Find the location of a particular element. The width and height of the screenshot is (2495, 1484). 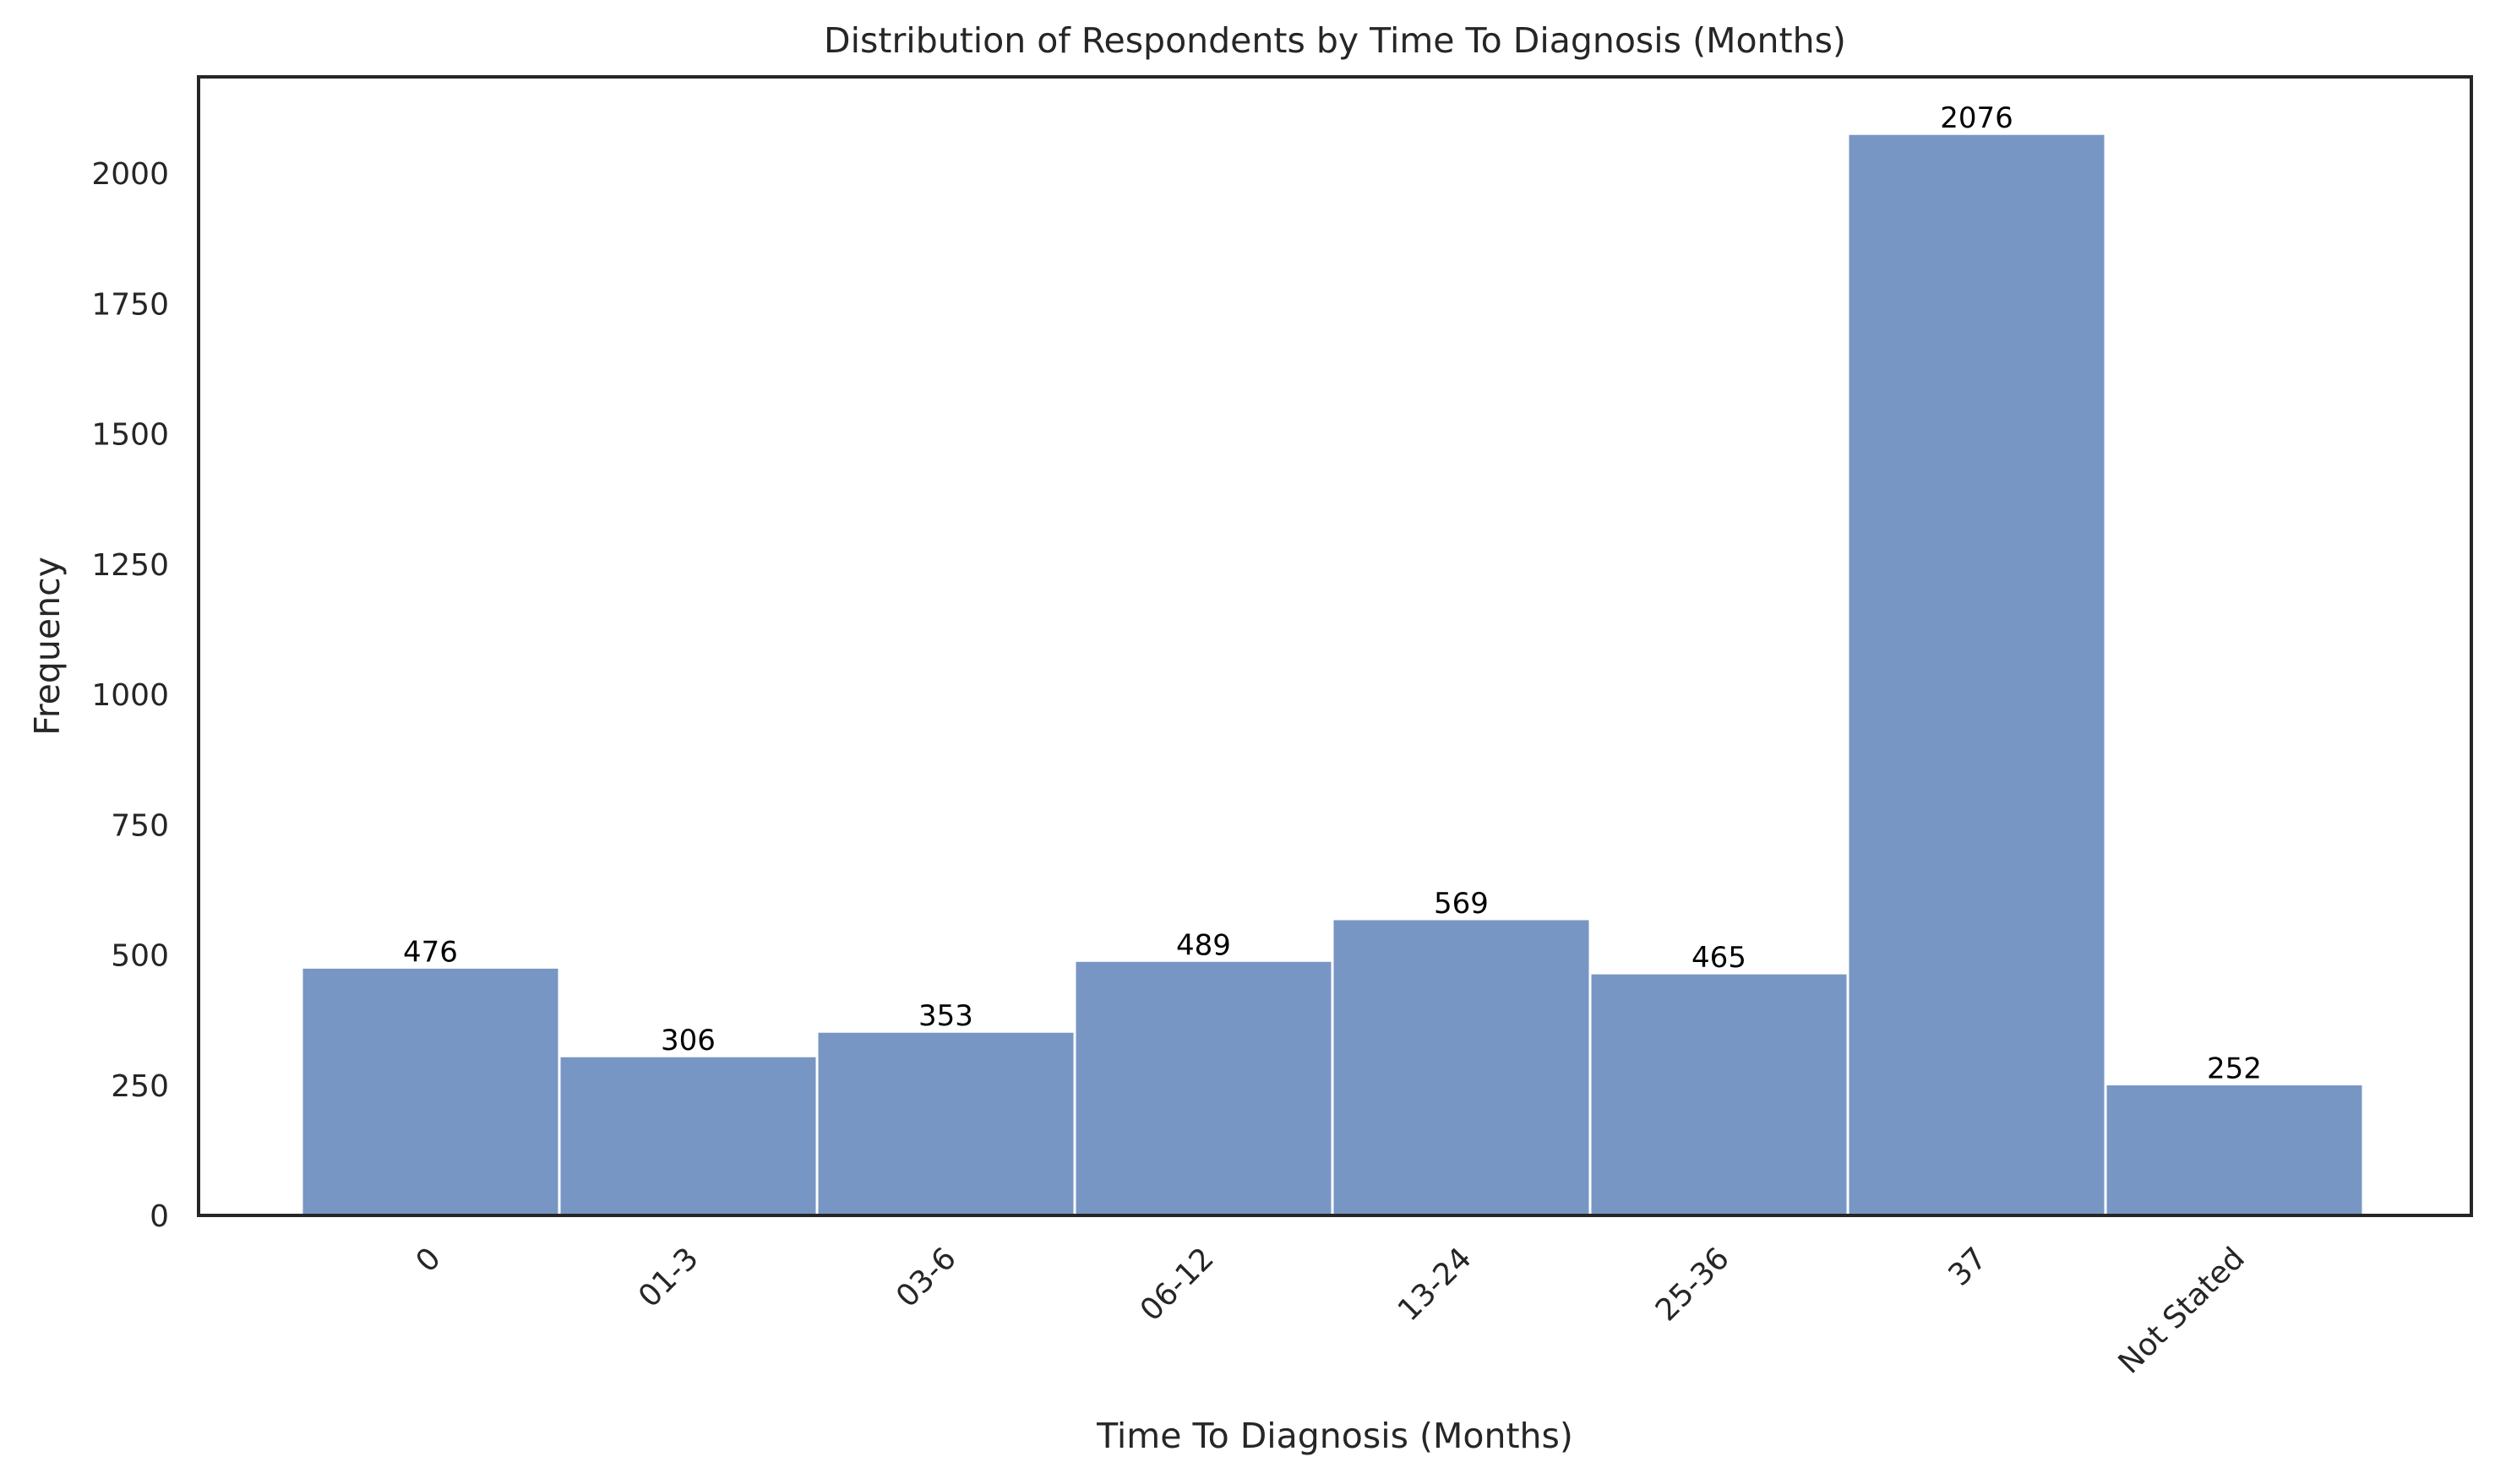

data-label-8: 252 is located at coordinates (2234, 1069).